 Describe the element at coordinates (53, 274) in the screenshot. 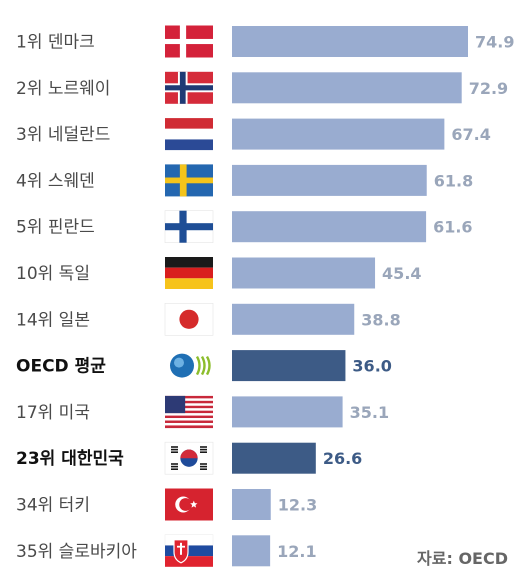

I see `category-label: 10위 독일` at that location.